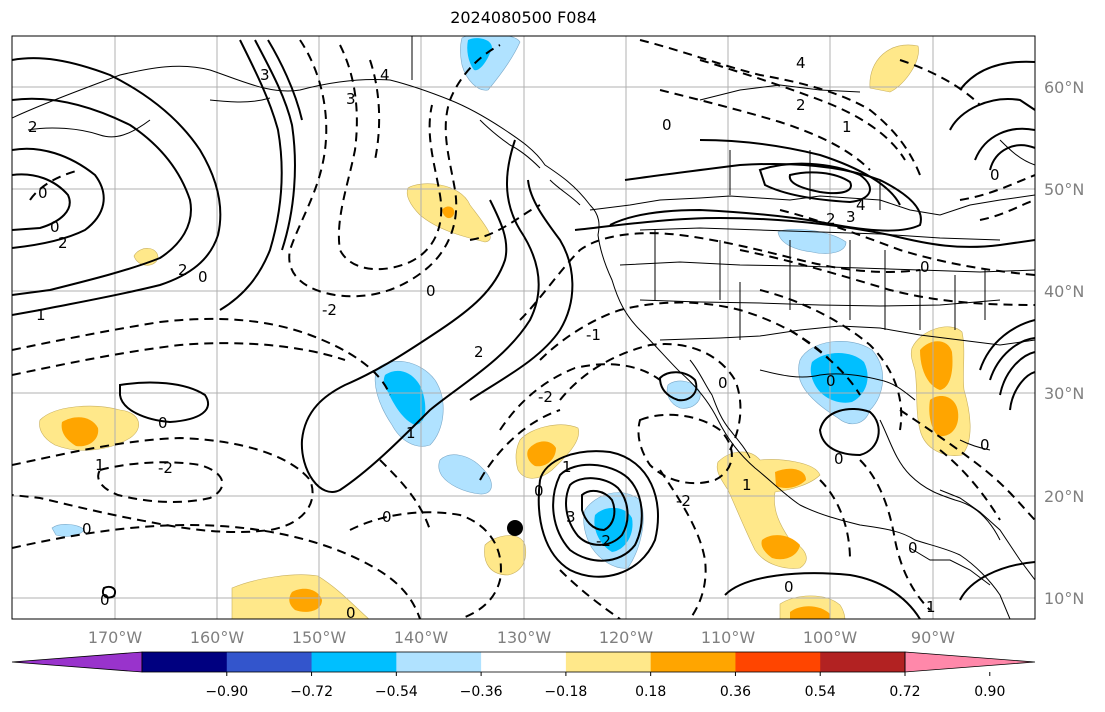 The image size is (1105, 712). What do you see at coordinates (1064, 496) in the screenshot?
I see `lat-label: 20°N` at bounding box center [1064, 496].